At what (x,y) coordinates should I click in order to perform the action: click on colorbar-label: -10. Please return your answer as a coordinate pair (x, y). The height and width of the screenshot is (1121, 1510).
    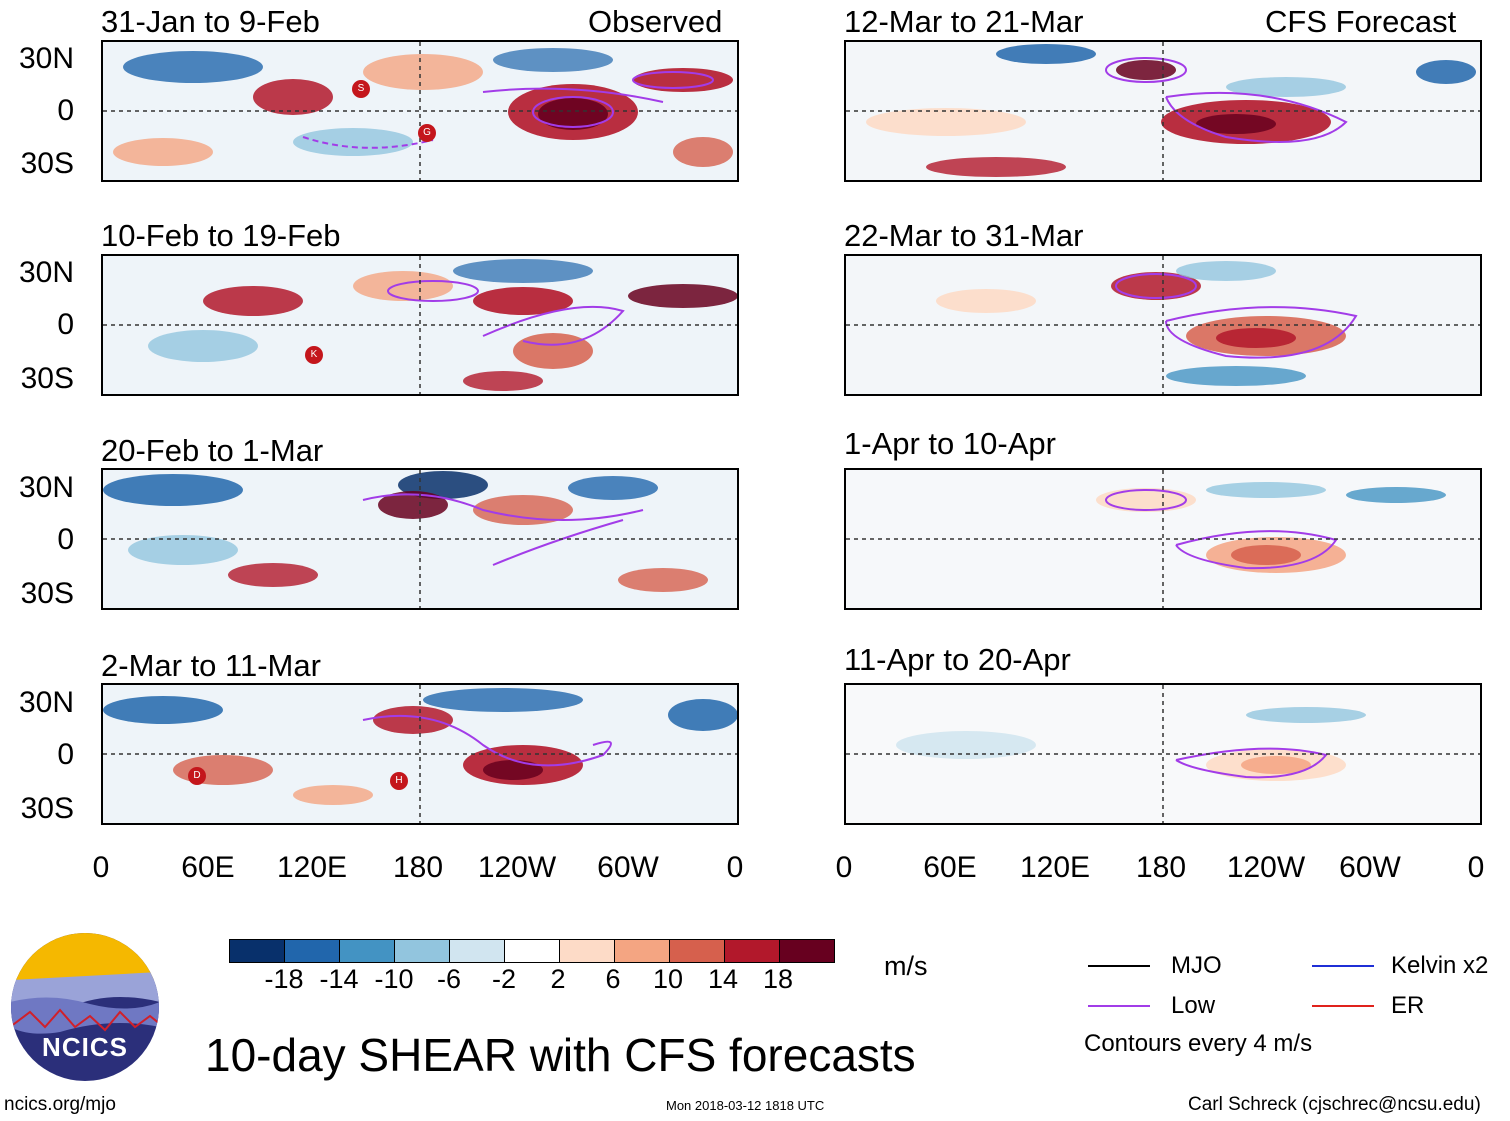
    Looking at the image, I should click on (394, 979).